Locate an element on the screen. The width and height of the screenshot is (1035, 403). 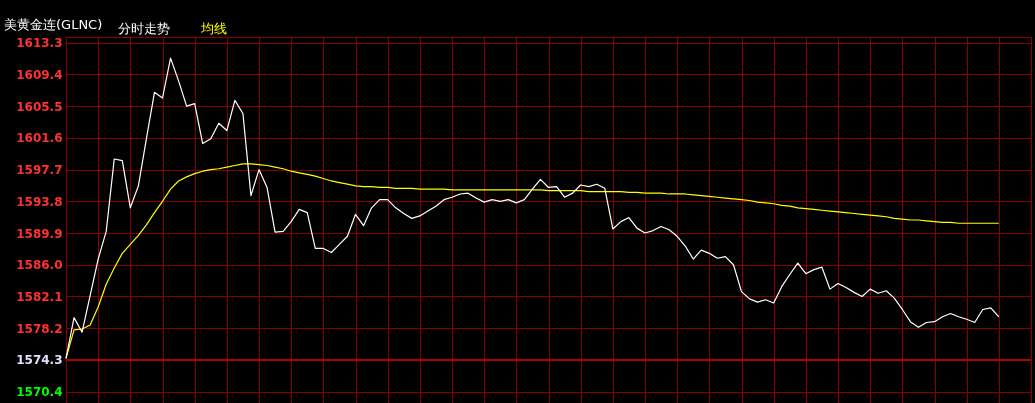
series-label: 分时走势 is located at coordinates (144, 28).